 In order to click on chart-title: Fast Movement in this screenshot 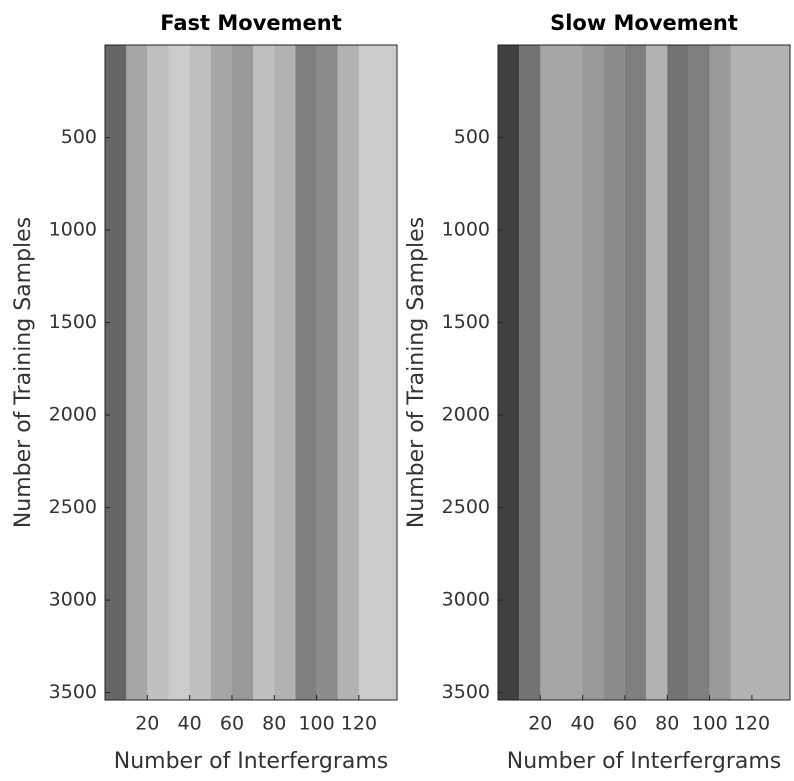, I will do `click(251, 23)`.